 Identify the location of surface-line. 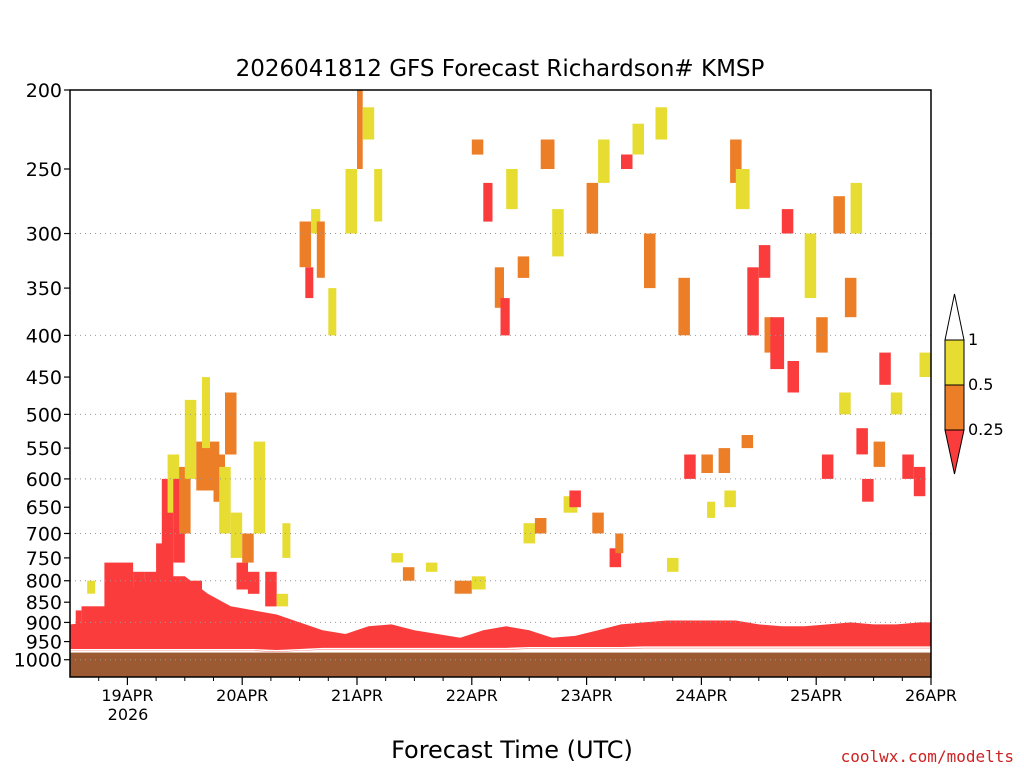
(500, 649).